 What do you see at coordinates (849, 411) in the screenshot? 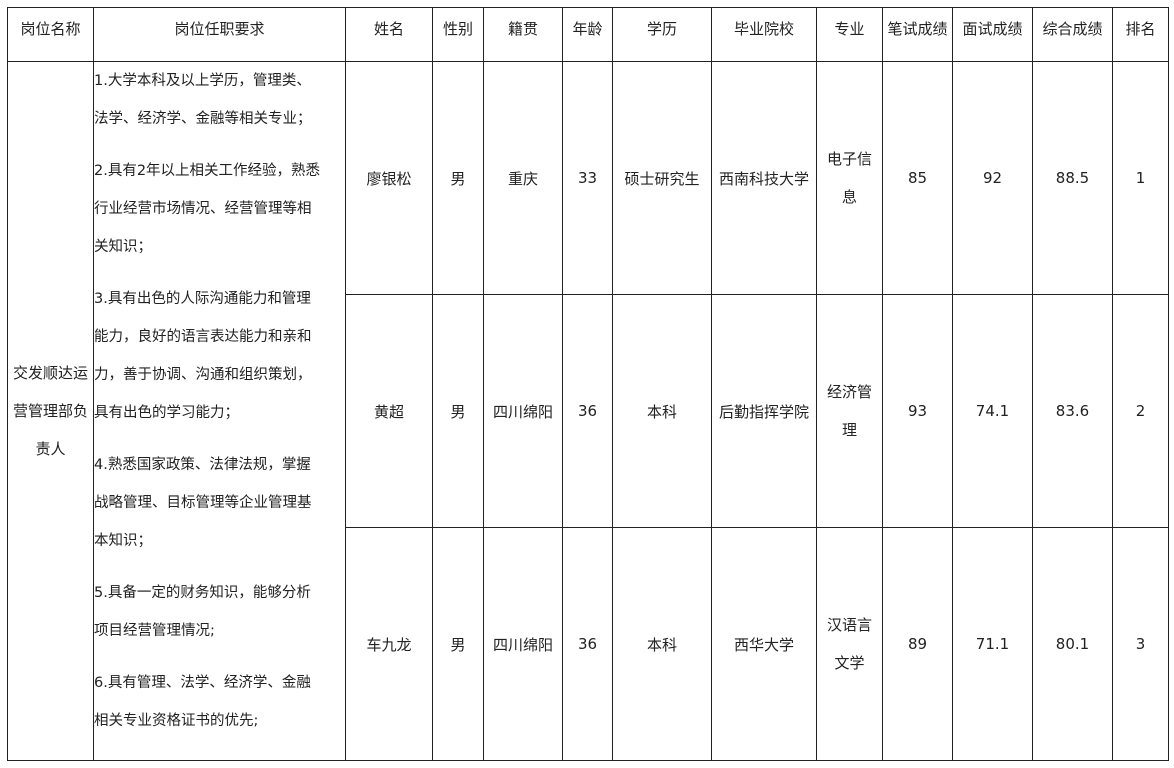
I see `cell-major: 经济管理` at bounding box center [849, 411].